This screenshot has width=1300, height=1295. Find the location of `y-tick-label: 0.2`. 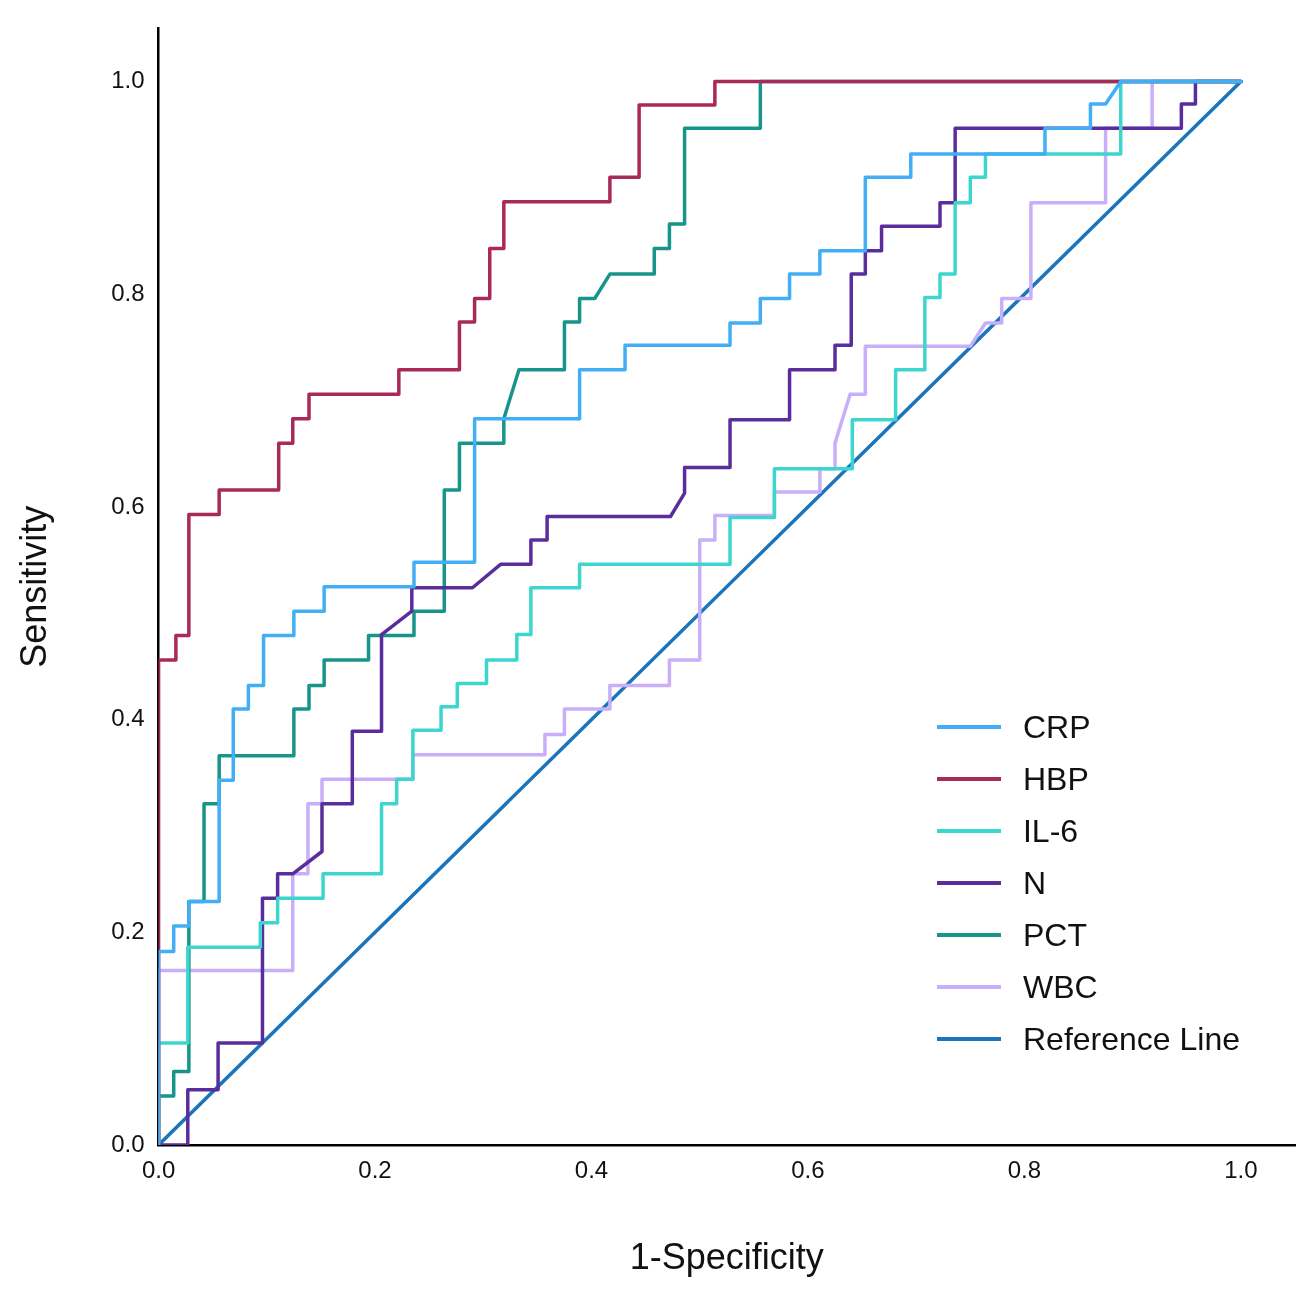

y-tick-label: 0.2 is located at coordinates (128, 930).